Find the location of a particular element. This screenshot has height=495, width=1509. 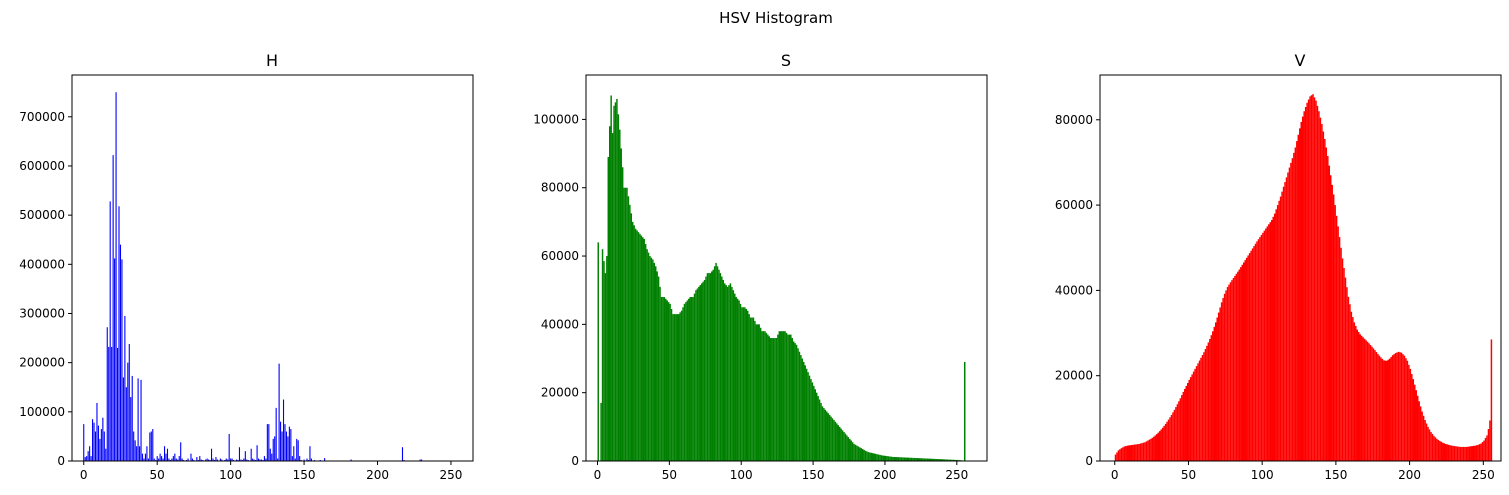

s-y-tick-label: 100000 is located at coordinates (556, 119).